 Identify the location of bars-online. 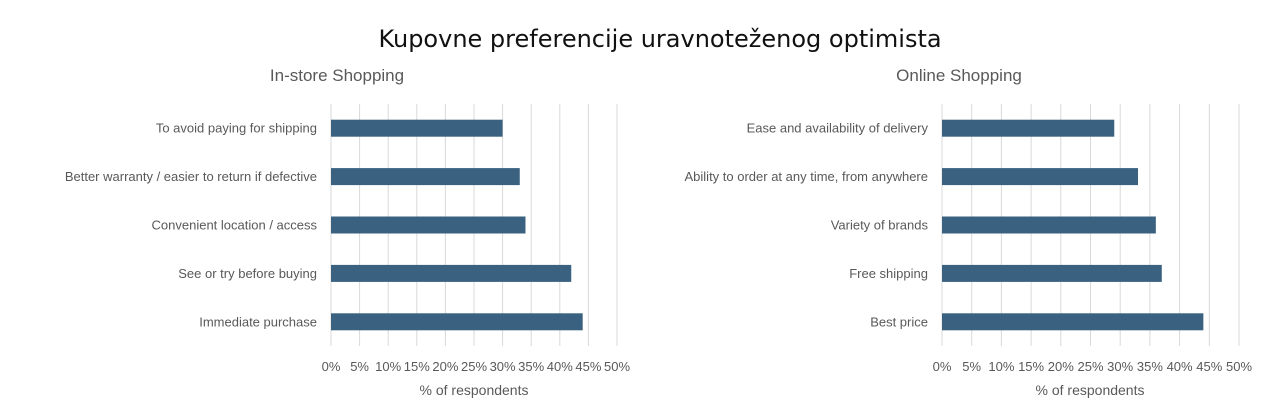
(1073, 225).